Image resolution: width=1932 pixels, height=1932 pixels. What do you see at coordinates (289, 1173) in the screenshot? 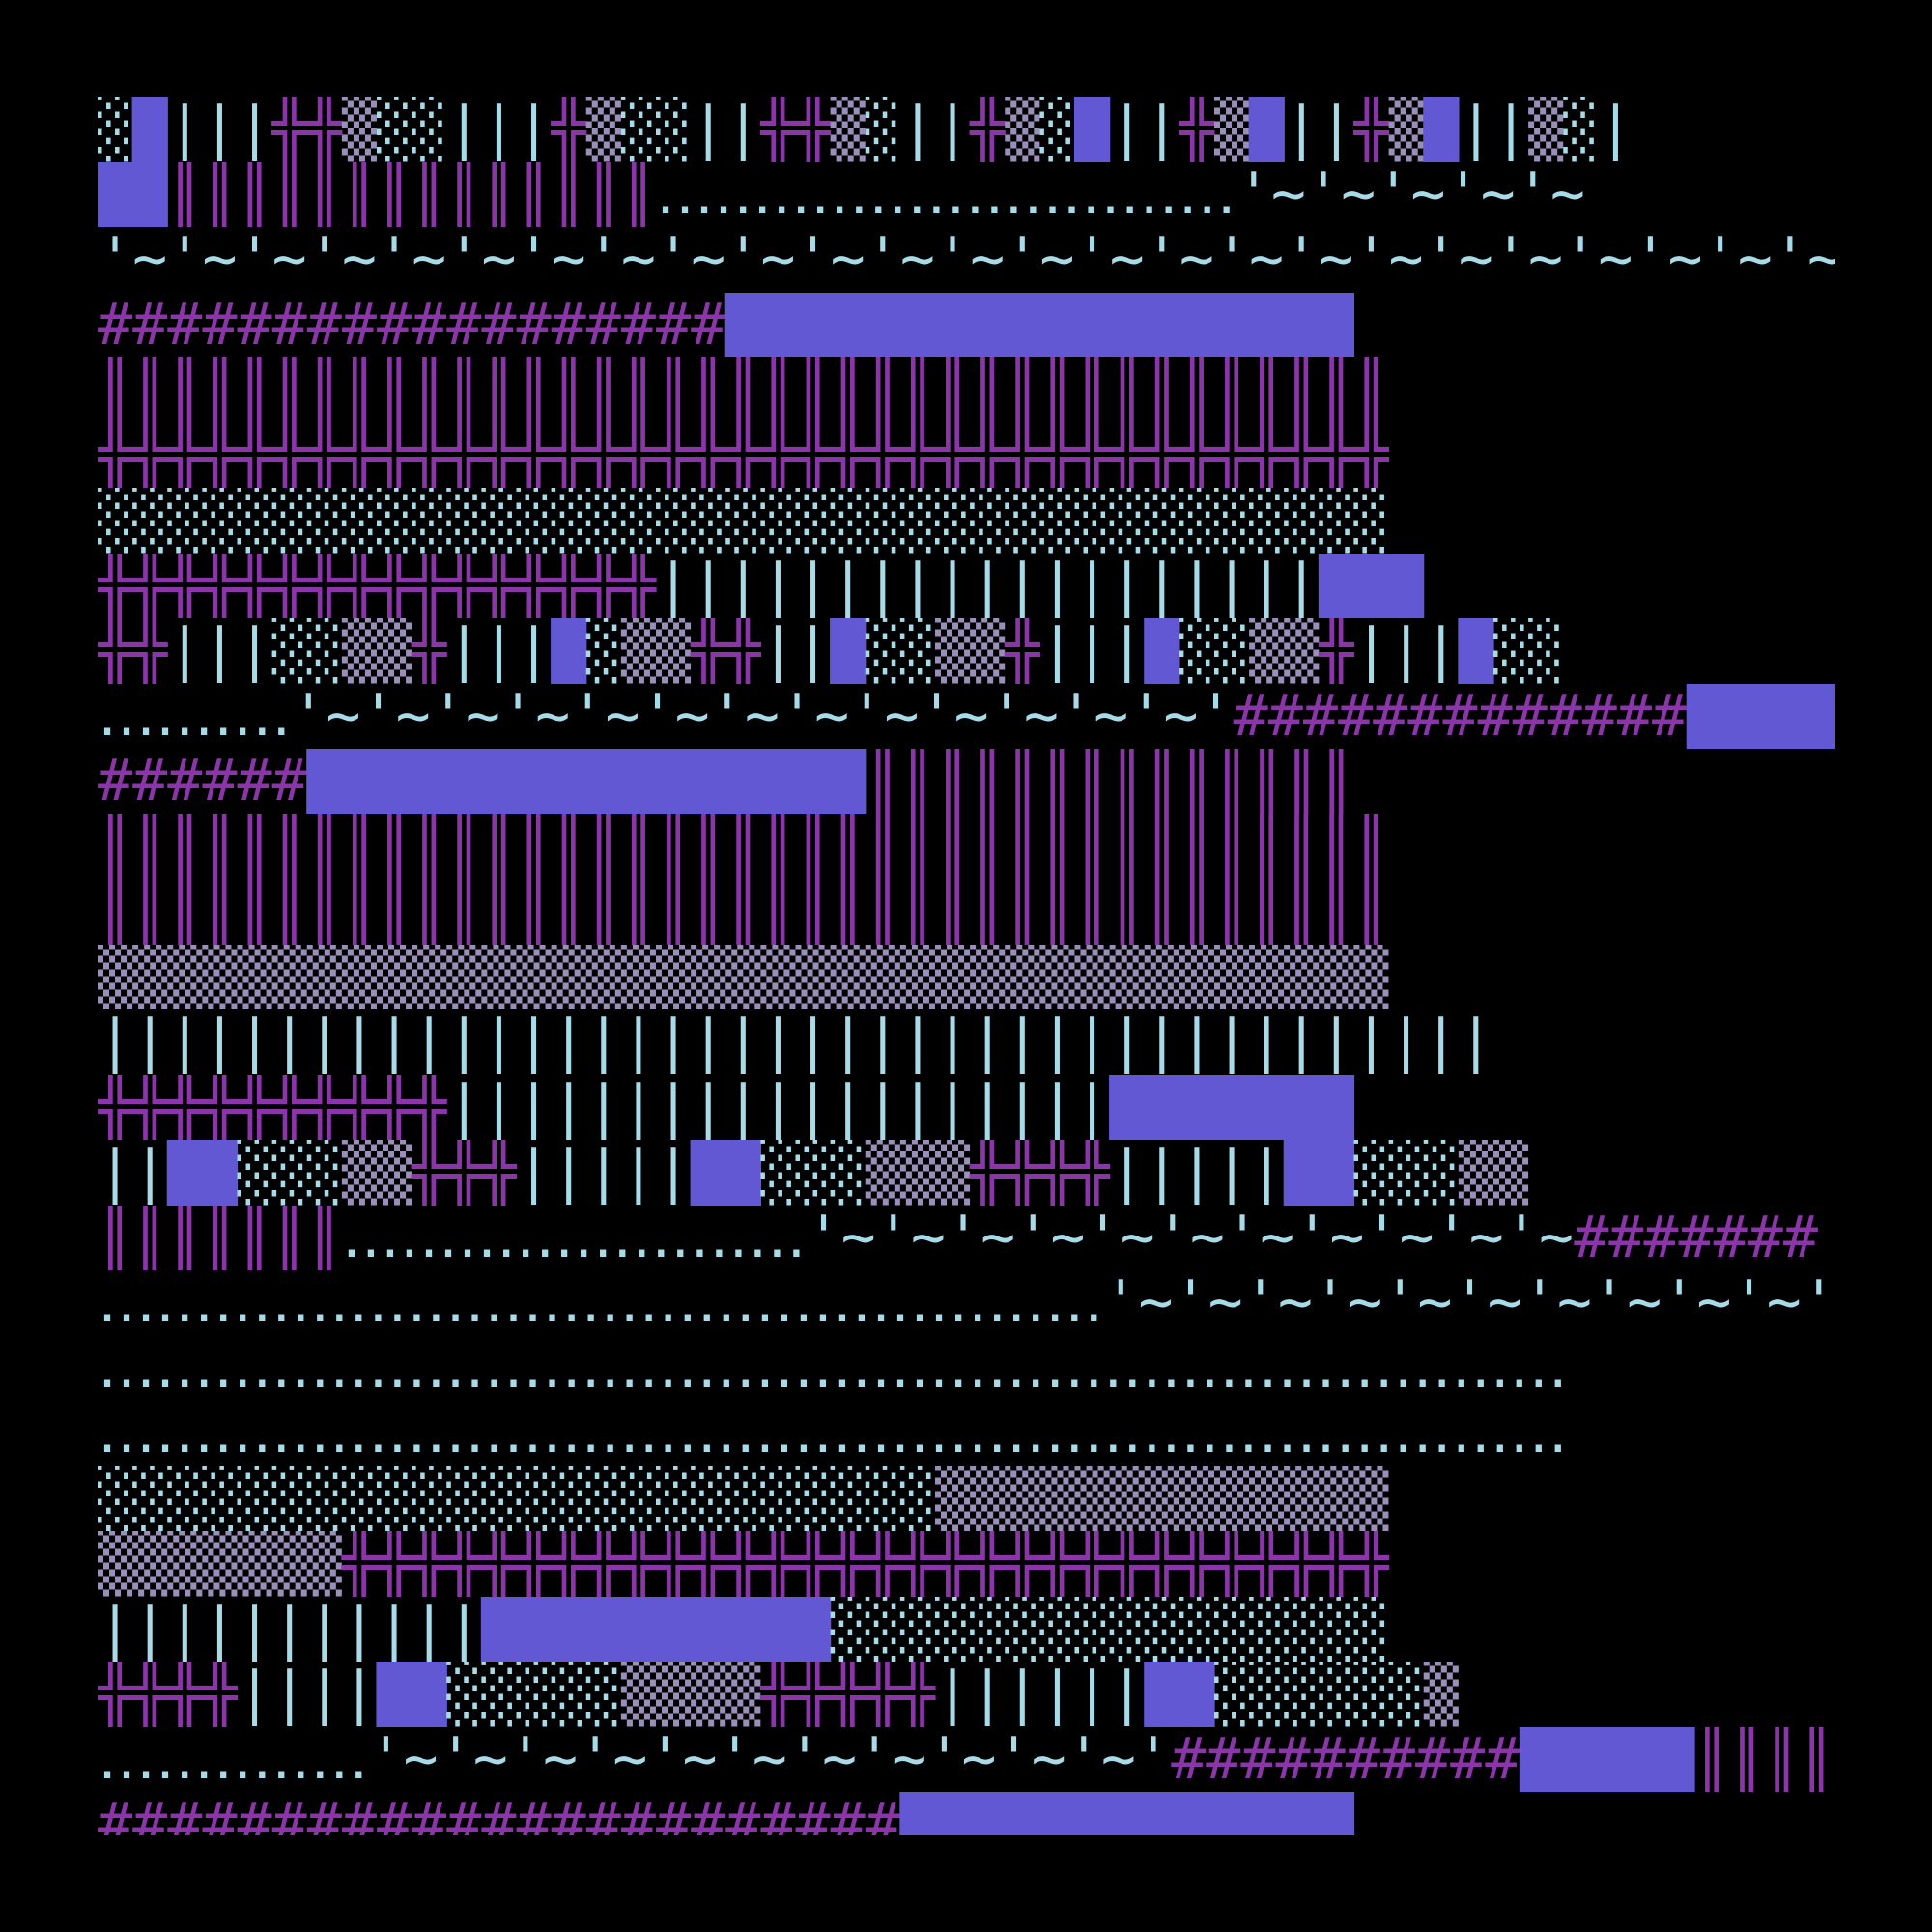
I see `glyph-run: ░░░` at bounding box center [289, 1173].